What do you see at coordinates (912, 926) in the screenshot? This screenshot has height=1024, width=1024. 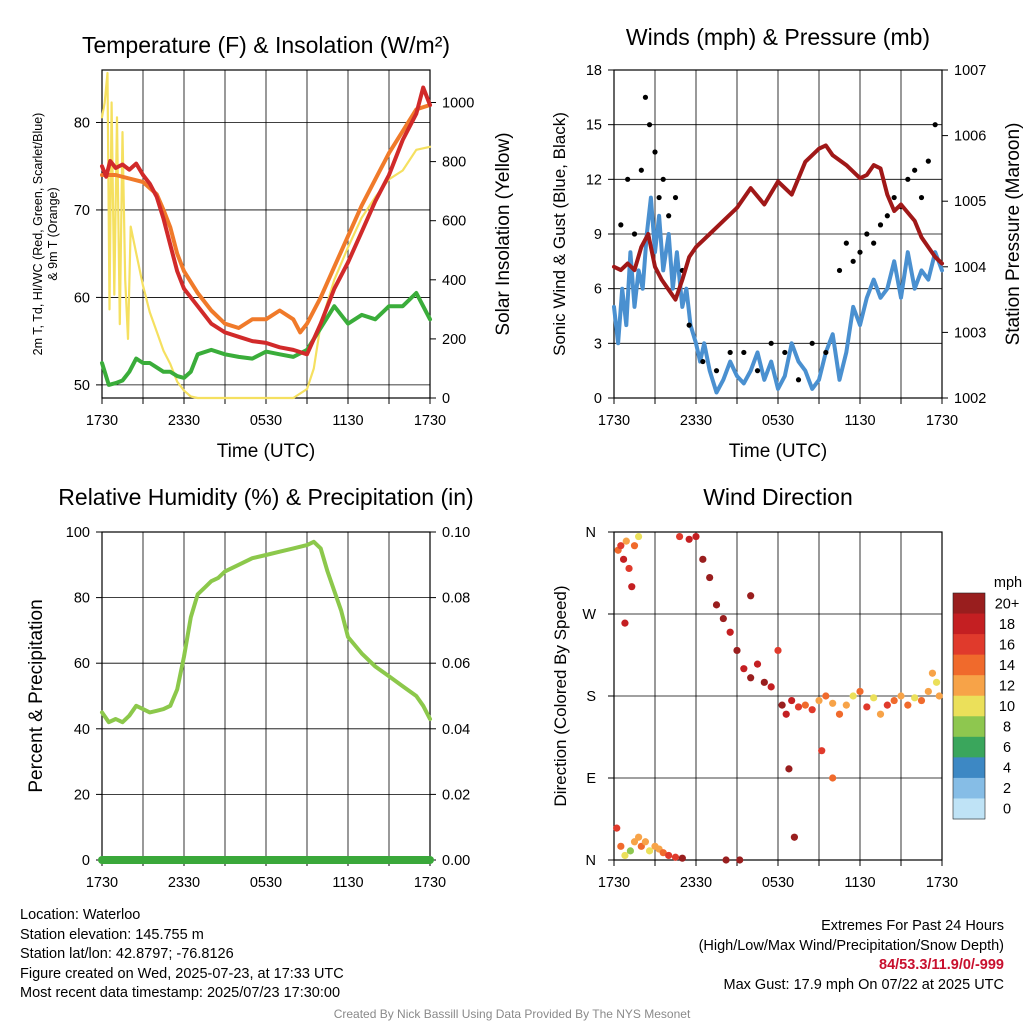 I see `extremes-title: Extremes For Past 24 Hours` at bounding box center [912, 926].